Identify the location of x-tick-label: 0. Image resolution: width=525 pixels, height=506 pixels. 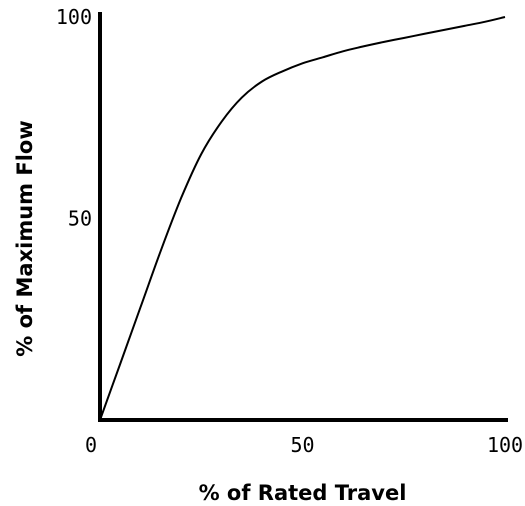
(91, 445).